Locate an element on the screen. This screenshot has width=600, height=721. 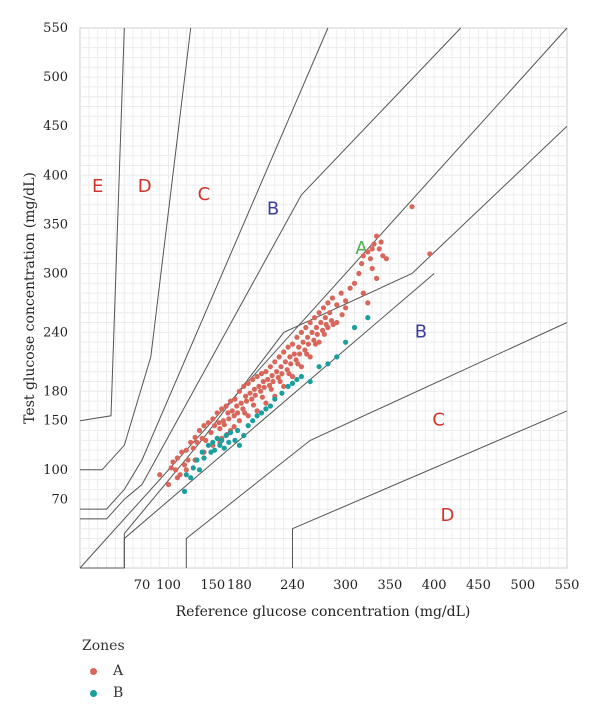
y-tick-label: 70 is located at coordinates (59, 499).